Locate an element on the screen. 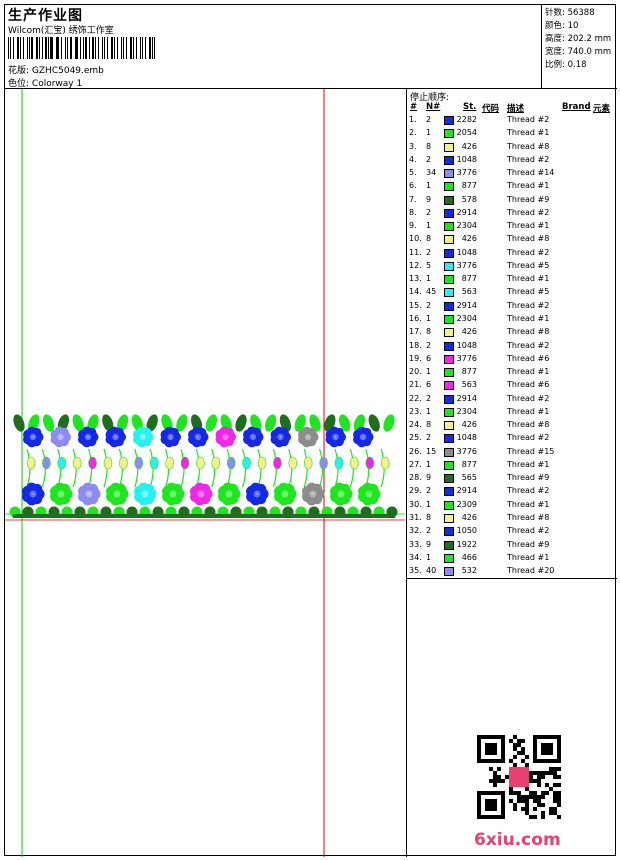 The width and height of the screenshot is (620, 860). table-row: 17. 8 426 Thread #8 is located at coordinates (512, 332).